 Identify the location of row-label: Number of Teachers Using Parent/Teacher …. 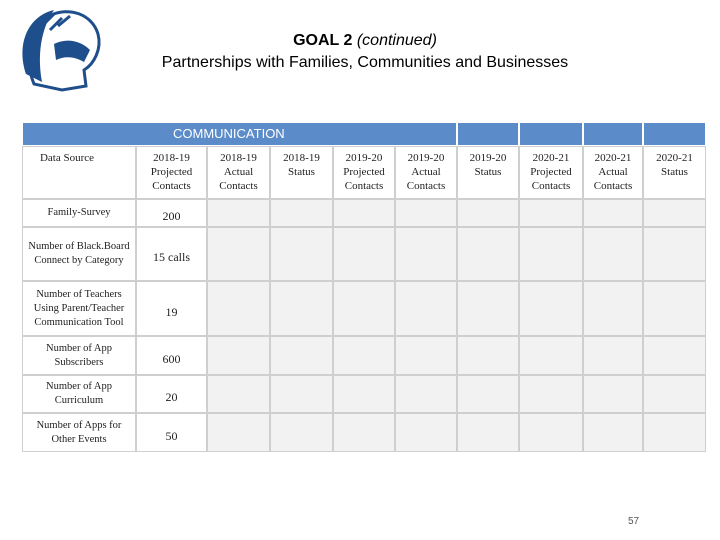
(79, 308).